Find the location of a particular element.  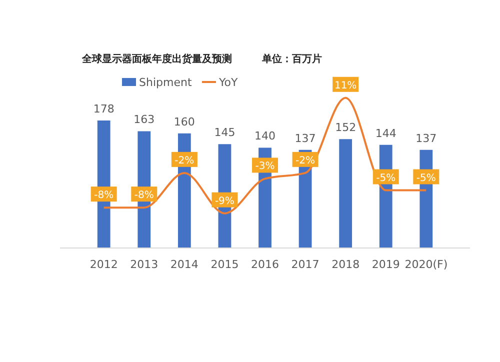

x-tick-label: 2015 is located at coordinates (224, 264).